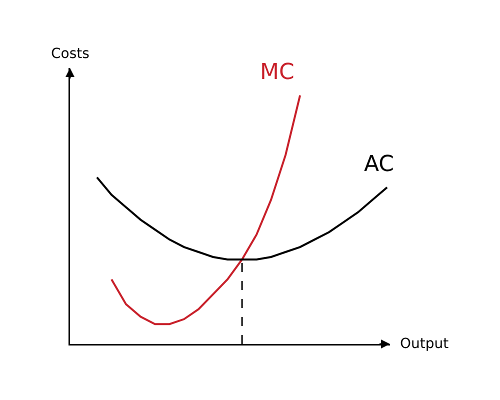  What do you see at coordinates (277, 72) in the screenshot?
I see `series-label: MC` at bounding box center [277, 72].